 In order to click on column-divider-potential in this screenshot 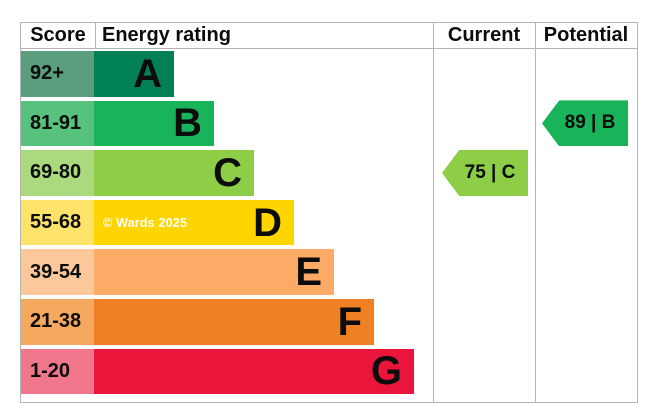, I will do `click(535, 212)`.